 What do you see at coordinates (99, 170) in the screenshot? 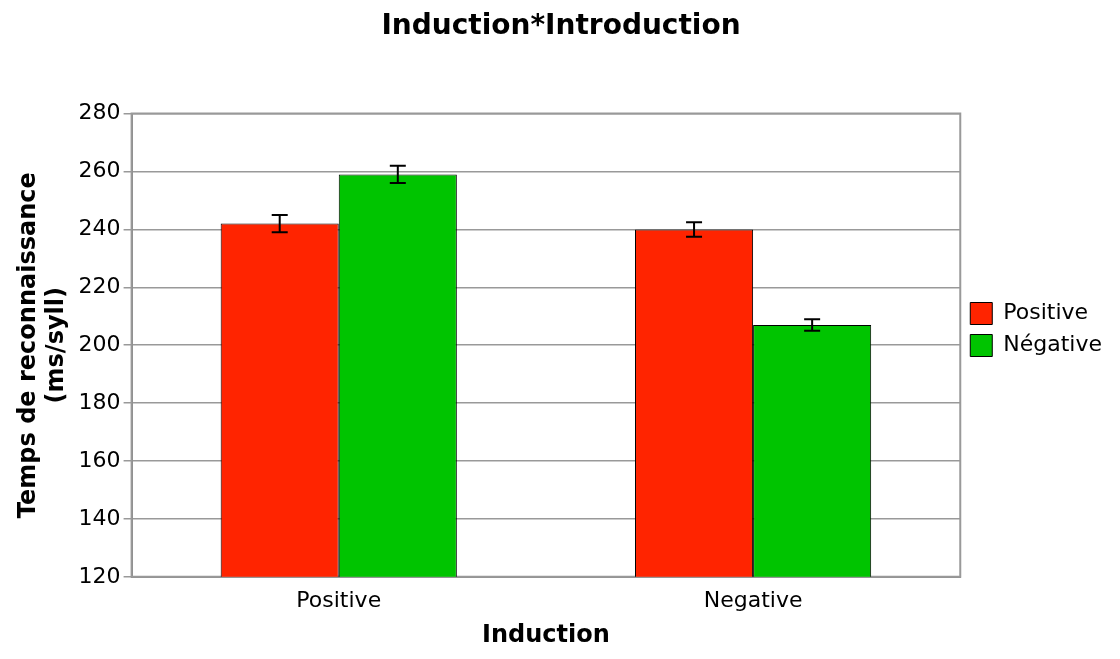
I see `y-tick-label: 260` at bounding box center [99, 170].